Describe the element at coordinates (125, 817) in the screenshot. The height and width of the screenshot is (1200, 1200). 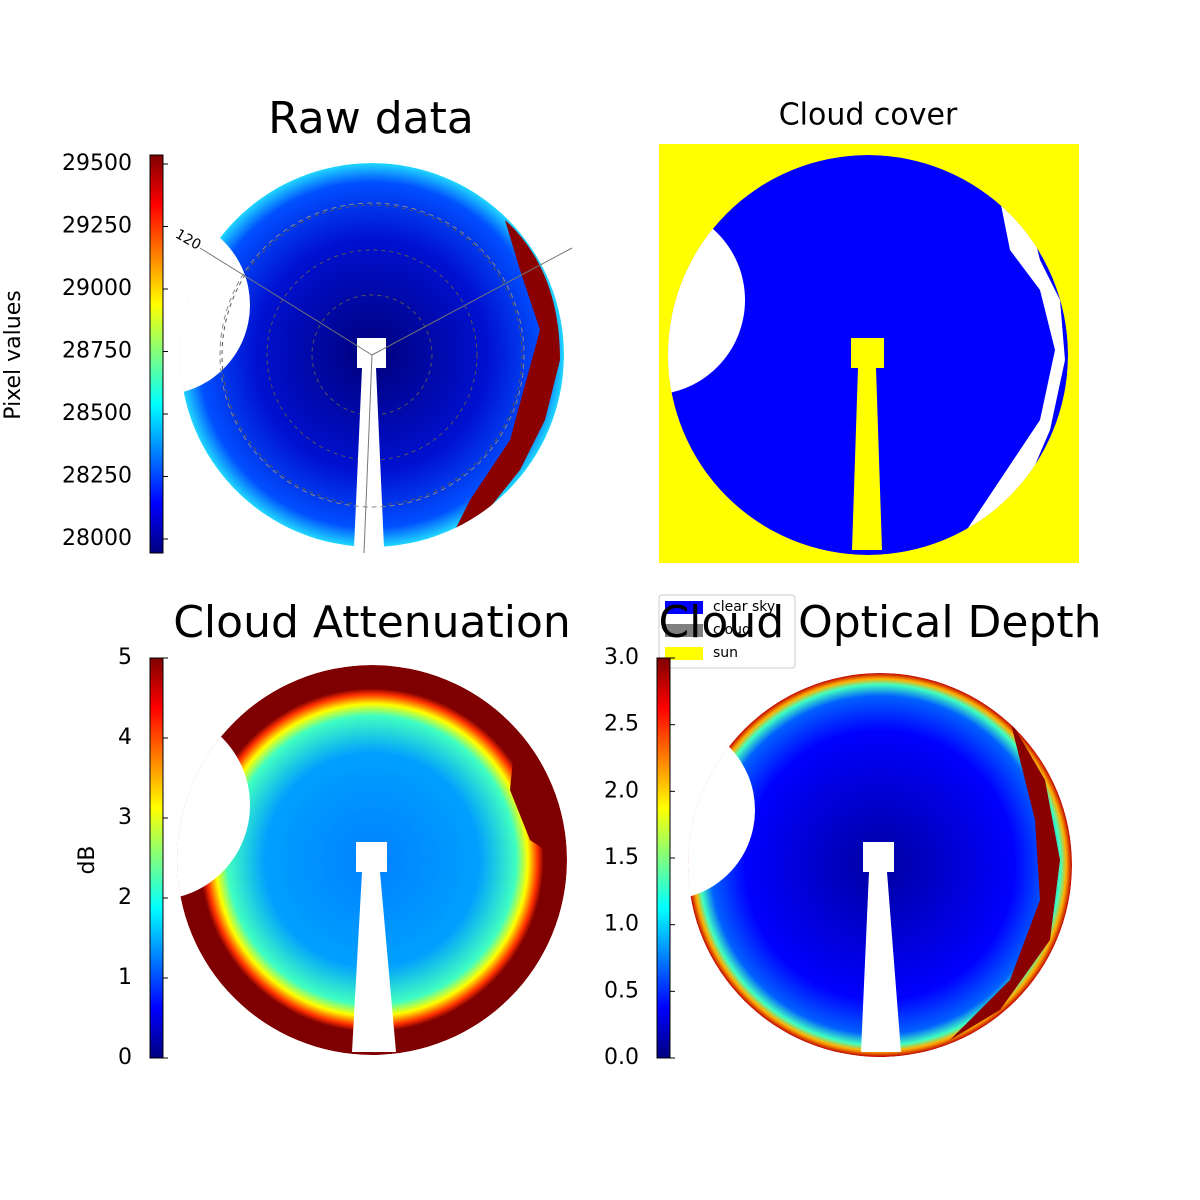
I see `colorbar-tick-label: 3` at that location.